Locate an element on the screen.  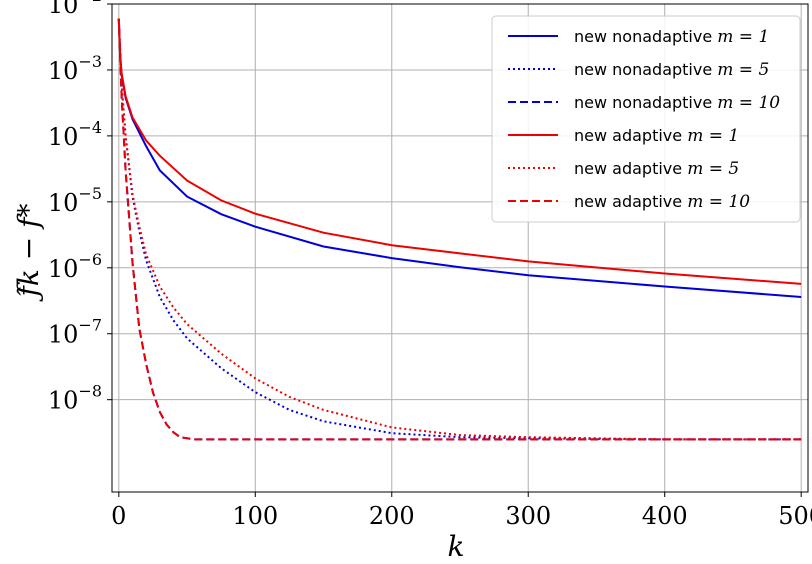
legend-label: new nonadaptive m = 5 is located at coordinates (671, 70).